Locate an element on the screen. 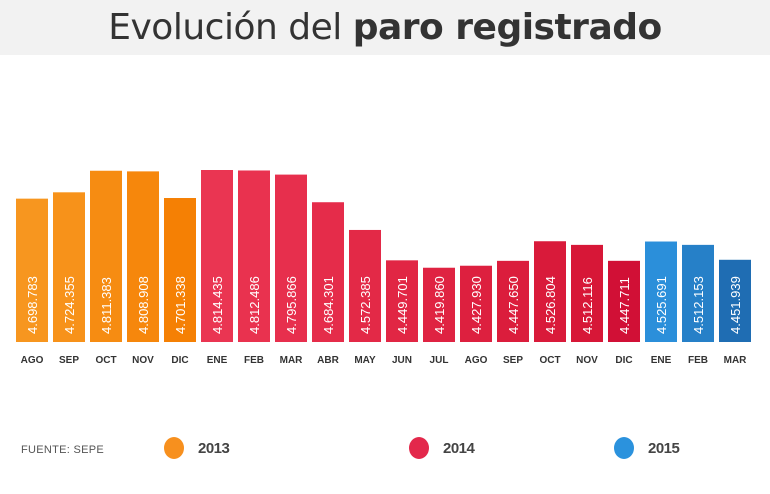  title-regular: Evolución del is located at coordinates (225, 27).